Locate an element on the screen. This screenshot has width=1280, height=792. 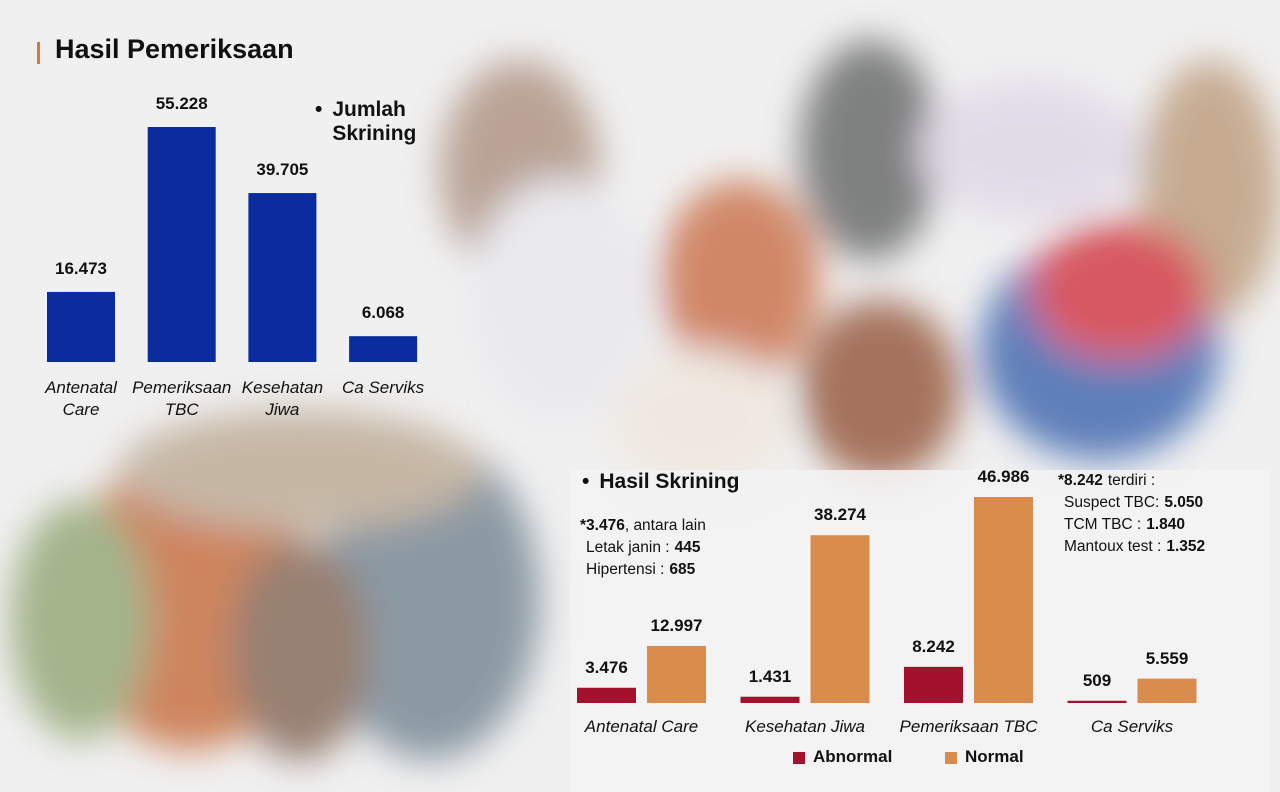
annotation-lead: *3.476 is located at coordinates (602, 525).